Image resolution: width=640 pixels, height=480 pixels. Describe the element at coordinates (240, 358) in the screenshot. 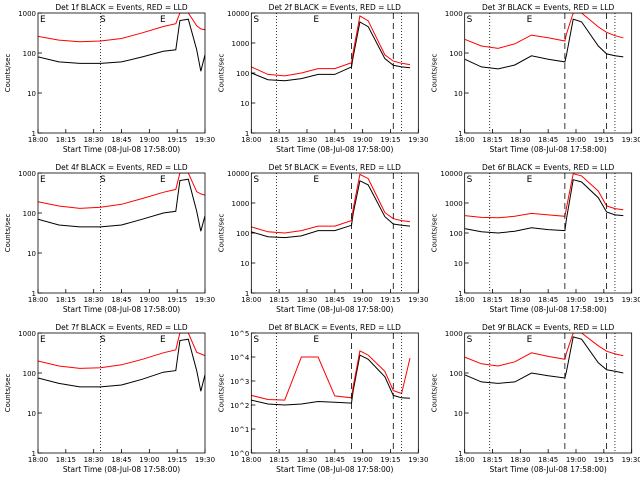

I see `y-tick-label: 10^4` at that location.